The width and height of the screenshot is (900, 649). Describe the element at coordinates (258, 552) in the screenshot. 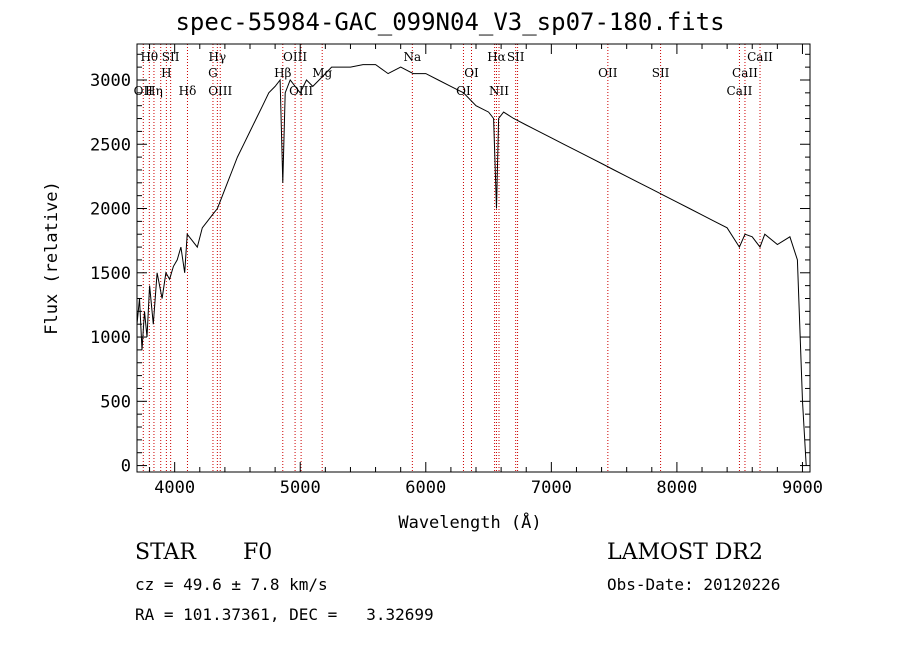

I see `object-subclass: F0` at that location.